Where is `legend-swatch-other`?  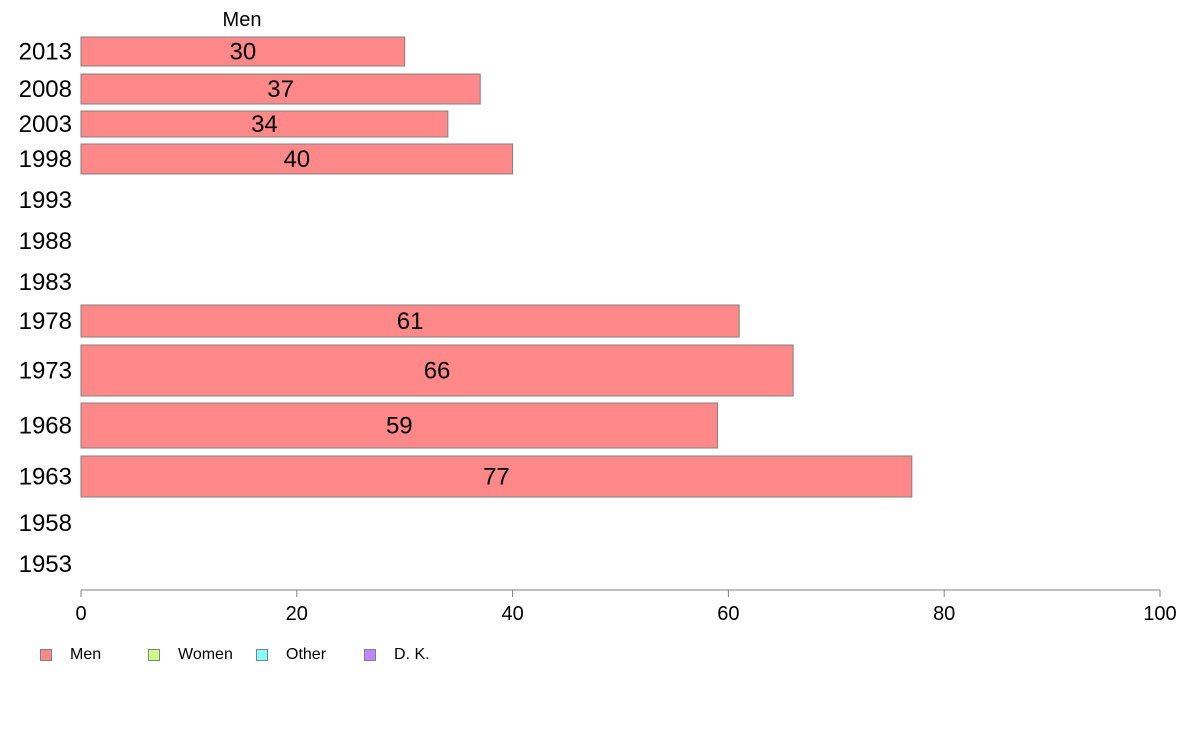
legend-swatch-other is located at coordinates (262, 655).